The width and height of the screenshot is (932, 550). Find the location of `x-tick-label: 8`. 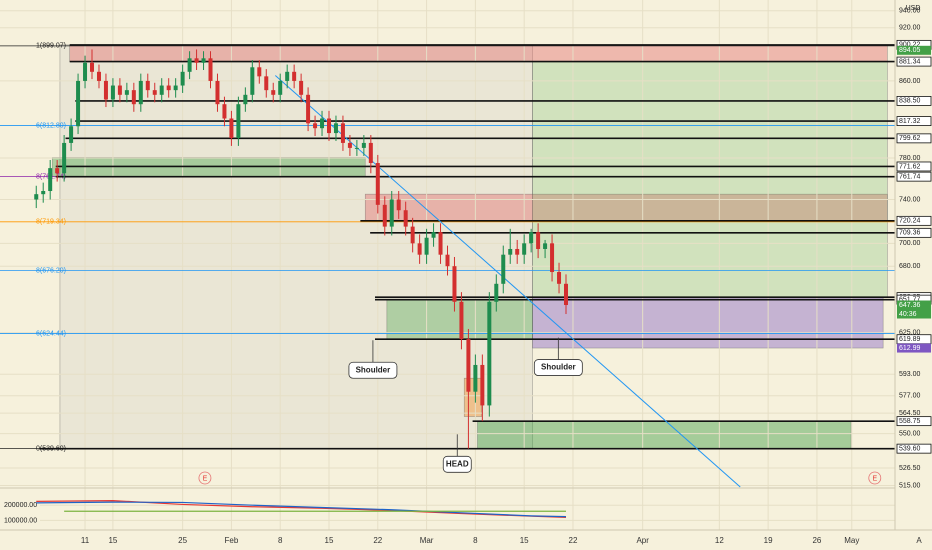

x-tick-label: 8 is located at coordinates (475, 540).